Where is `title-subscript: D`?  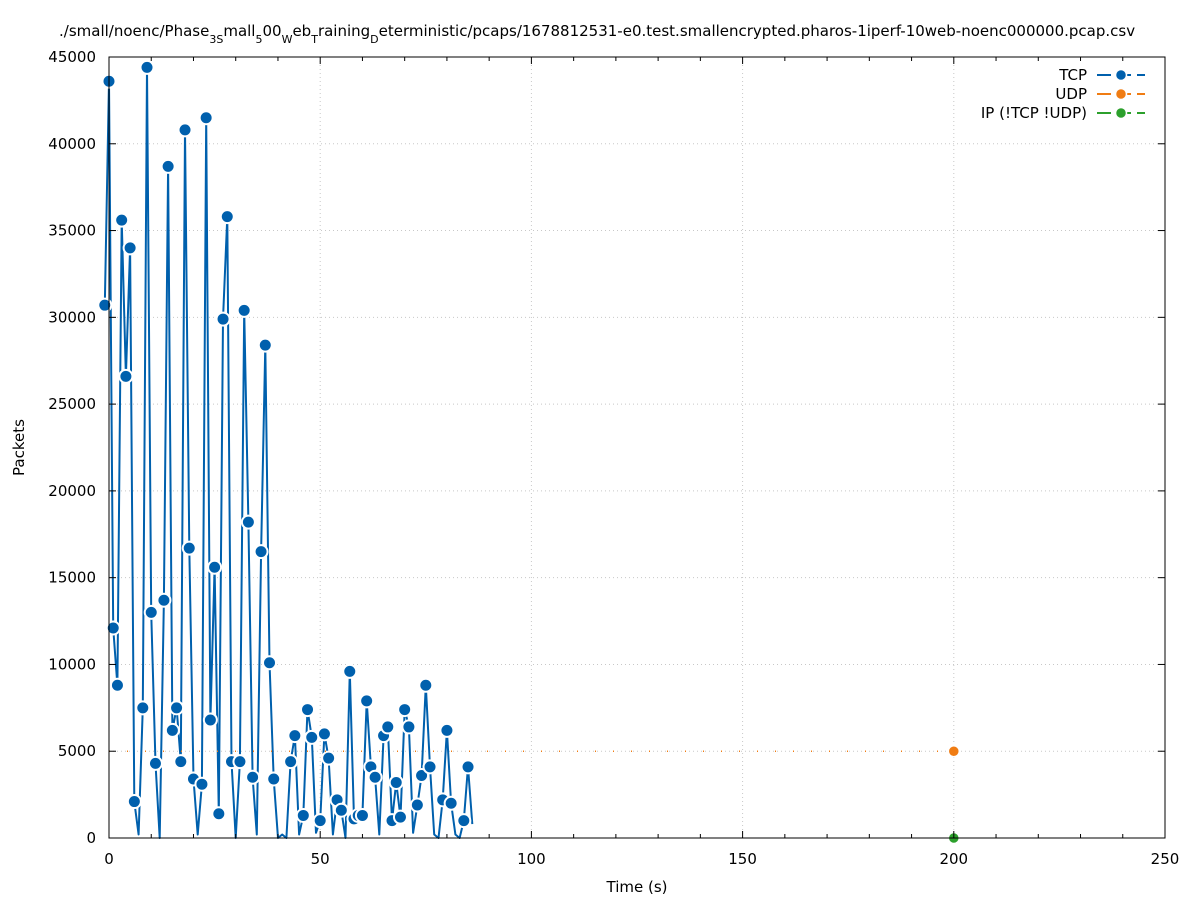
title-subscript: D is located at coordinates (374, 39).